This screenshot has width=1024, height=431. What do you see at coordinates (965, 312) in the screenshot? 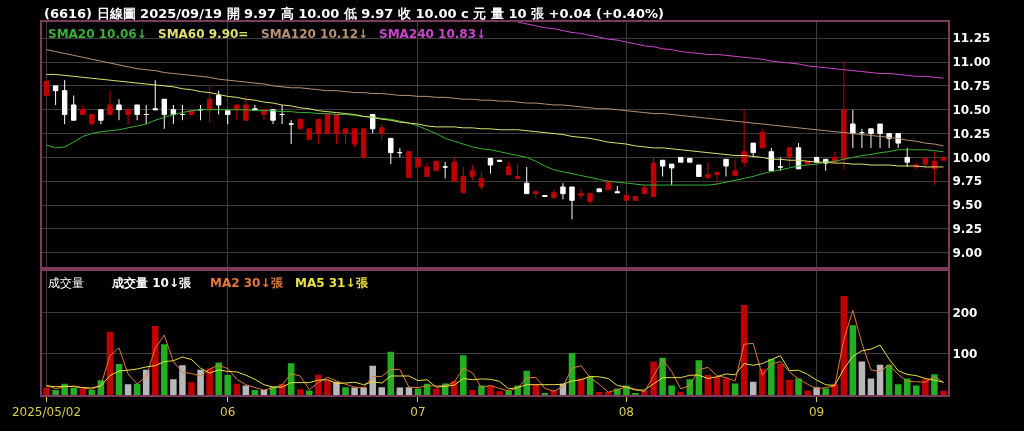
I see `y-tick-label: 200` at bounding box center [965, 312].